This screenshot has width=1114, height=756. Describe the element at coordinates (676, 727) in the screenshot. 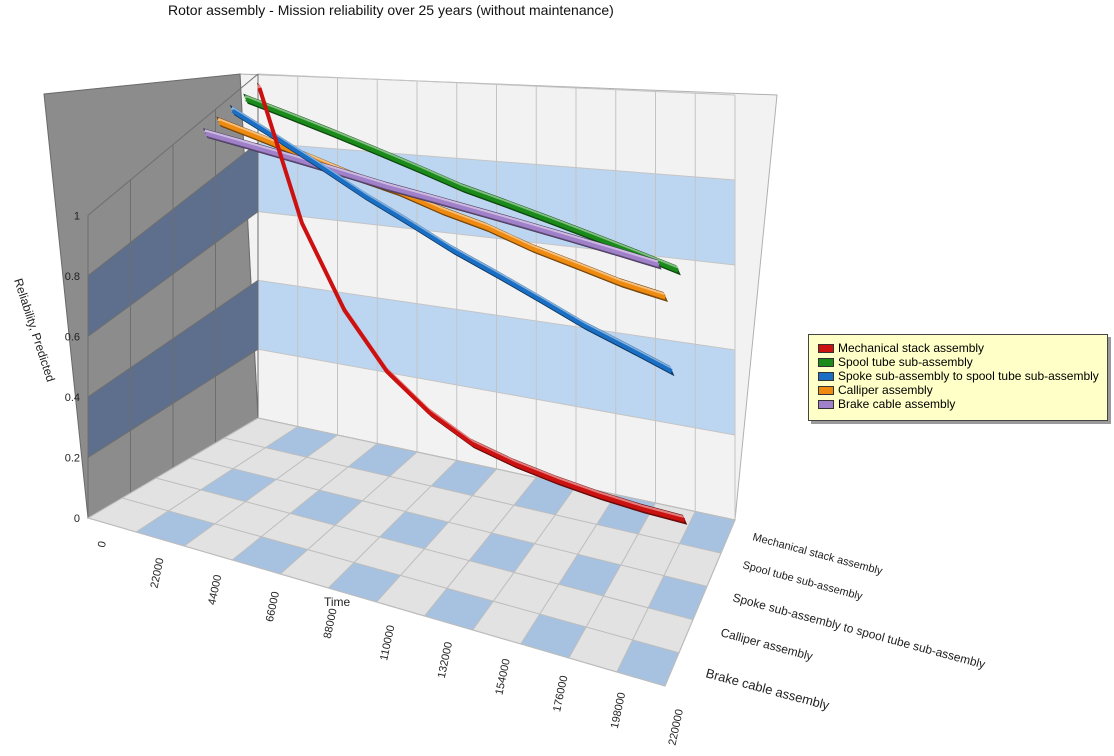

I see `x-tick-label: 220000` at that location.